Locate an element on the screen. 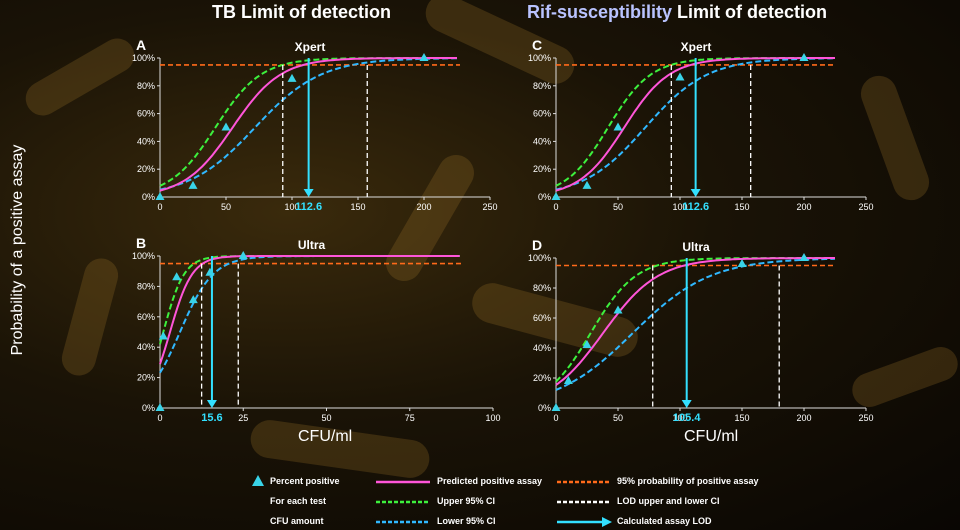  left-title: TB Limit of detection is located at coordinates (301, 12).